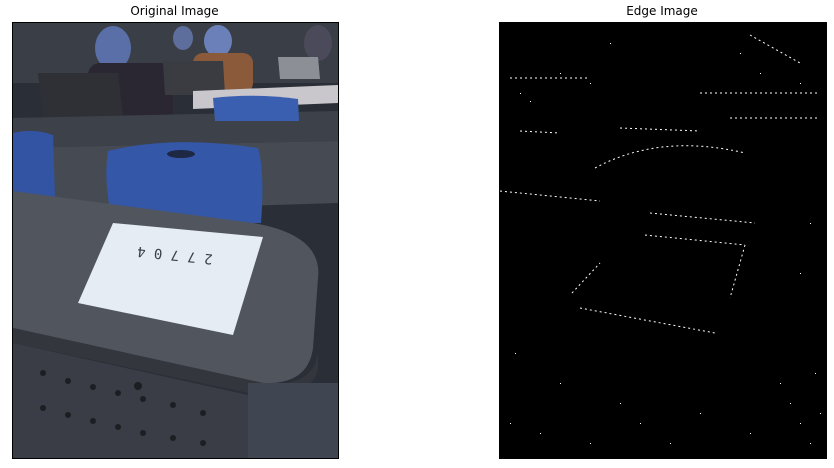  I want to click on paper-sheet, so click(170, 279).